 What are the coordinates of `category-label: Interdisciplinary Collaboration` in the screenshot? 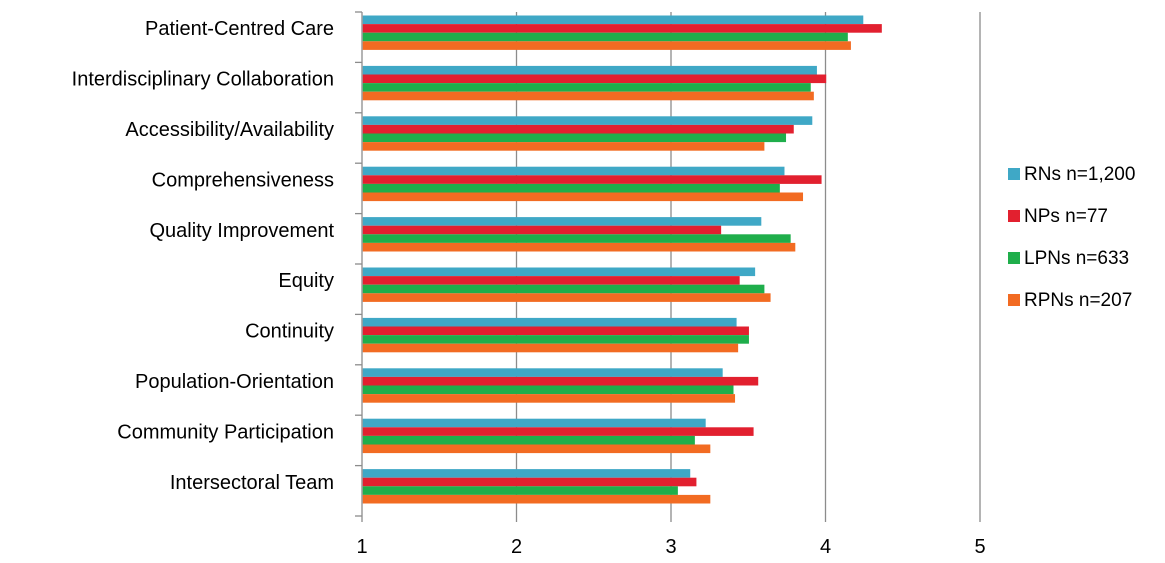 It's located at (203, 80).